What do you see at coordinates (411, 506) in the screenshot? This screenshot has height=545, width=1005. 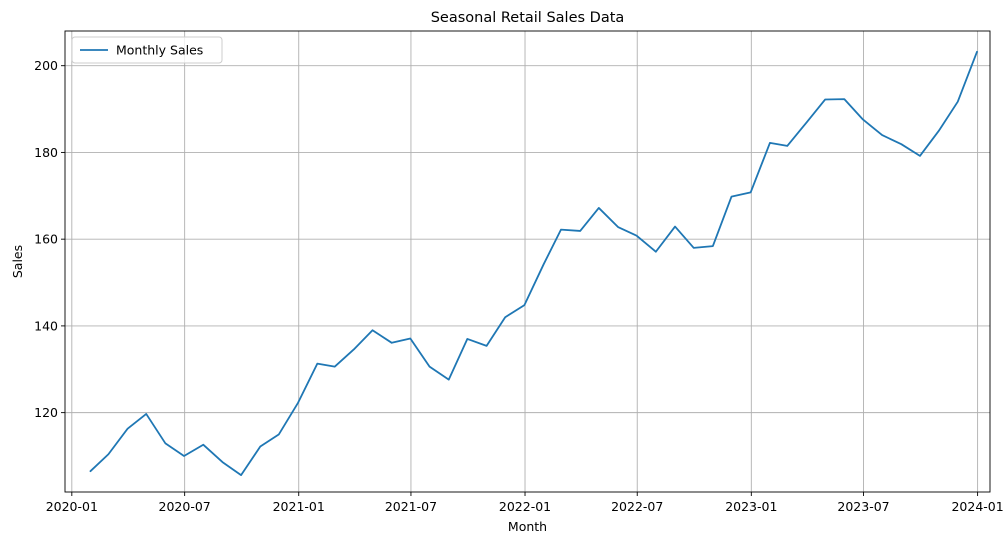 I see `x-tick-label: 2021-07` at bounding box center [411, 506].